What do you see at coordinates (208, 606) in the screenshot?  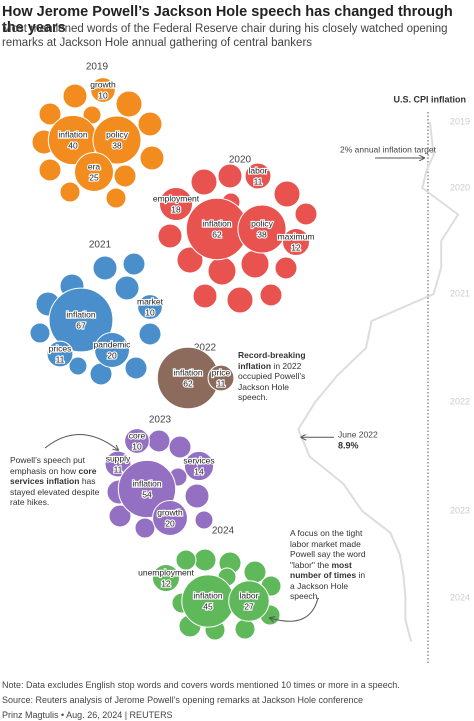 I see `count-label: 45` at bounding box center [208, 606].